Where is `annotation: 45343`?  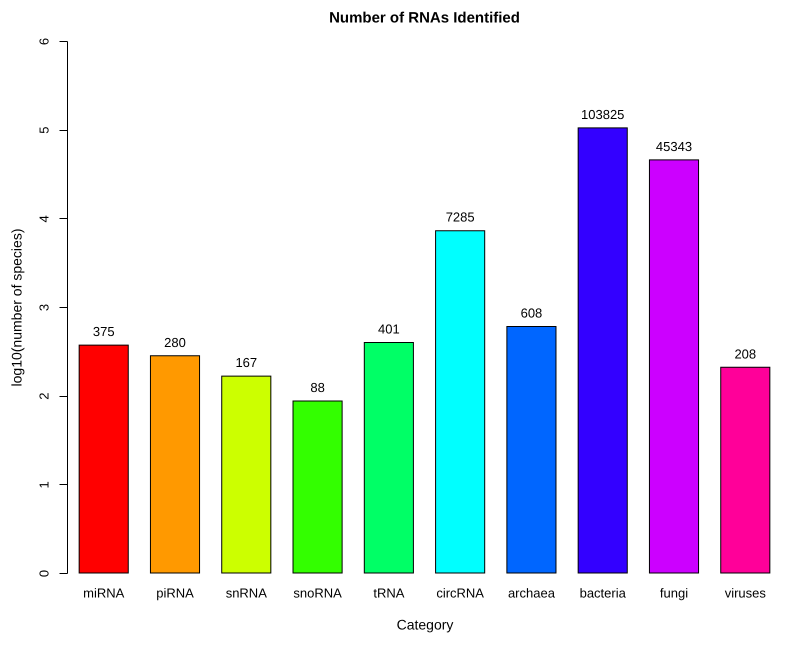
annotation: 45343 is located at coordinates (674, 146).